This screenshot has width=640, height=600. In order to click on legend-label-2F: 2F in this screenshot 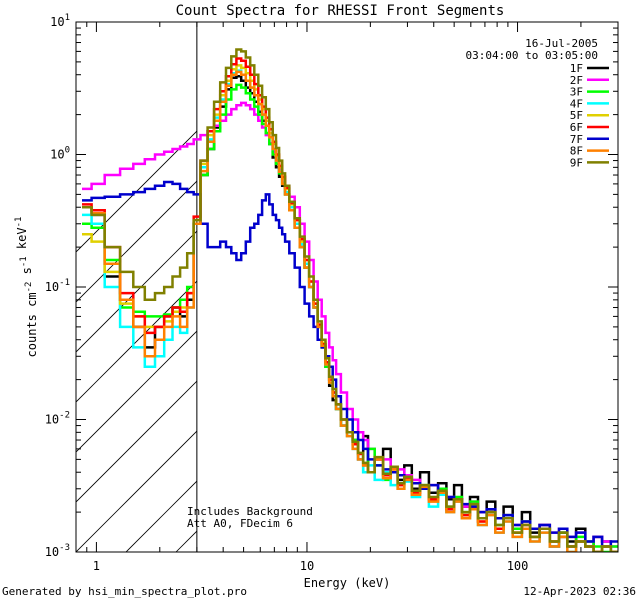, I will do `click(576, 80)`.